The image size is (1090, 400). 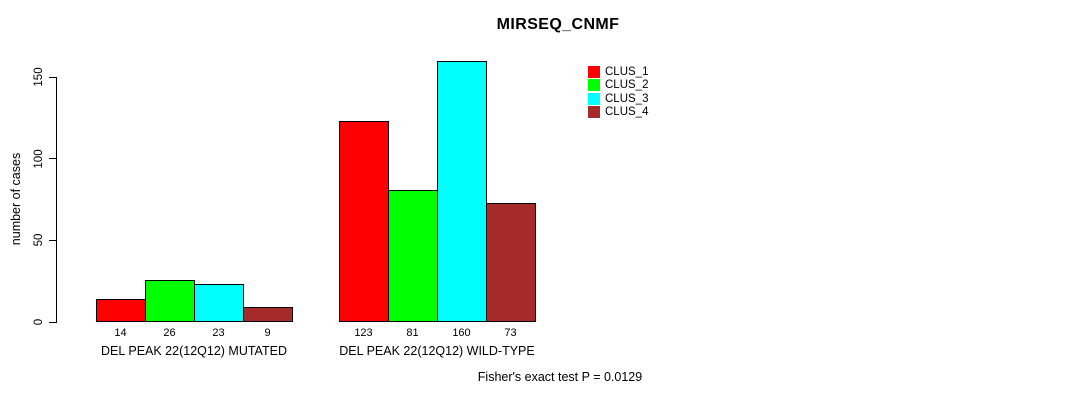 I want to click on bar-clus_2-group2, so click(x=413, y=256).